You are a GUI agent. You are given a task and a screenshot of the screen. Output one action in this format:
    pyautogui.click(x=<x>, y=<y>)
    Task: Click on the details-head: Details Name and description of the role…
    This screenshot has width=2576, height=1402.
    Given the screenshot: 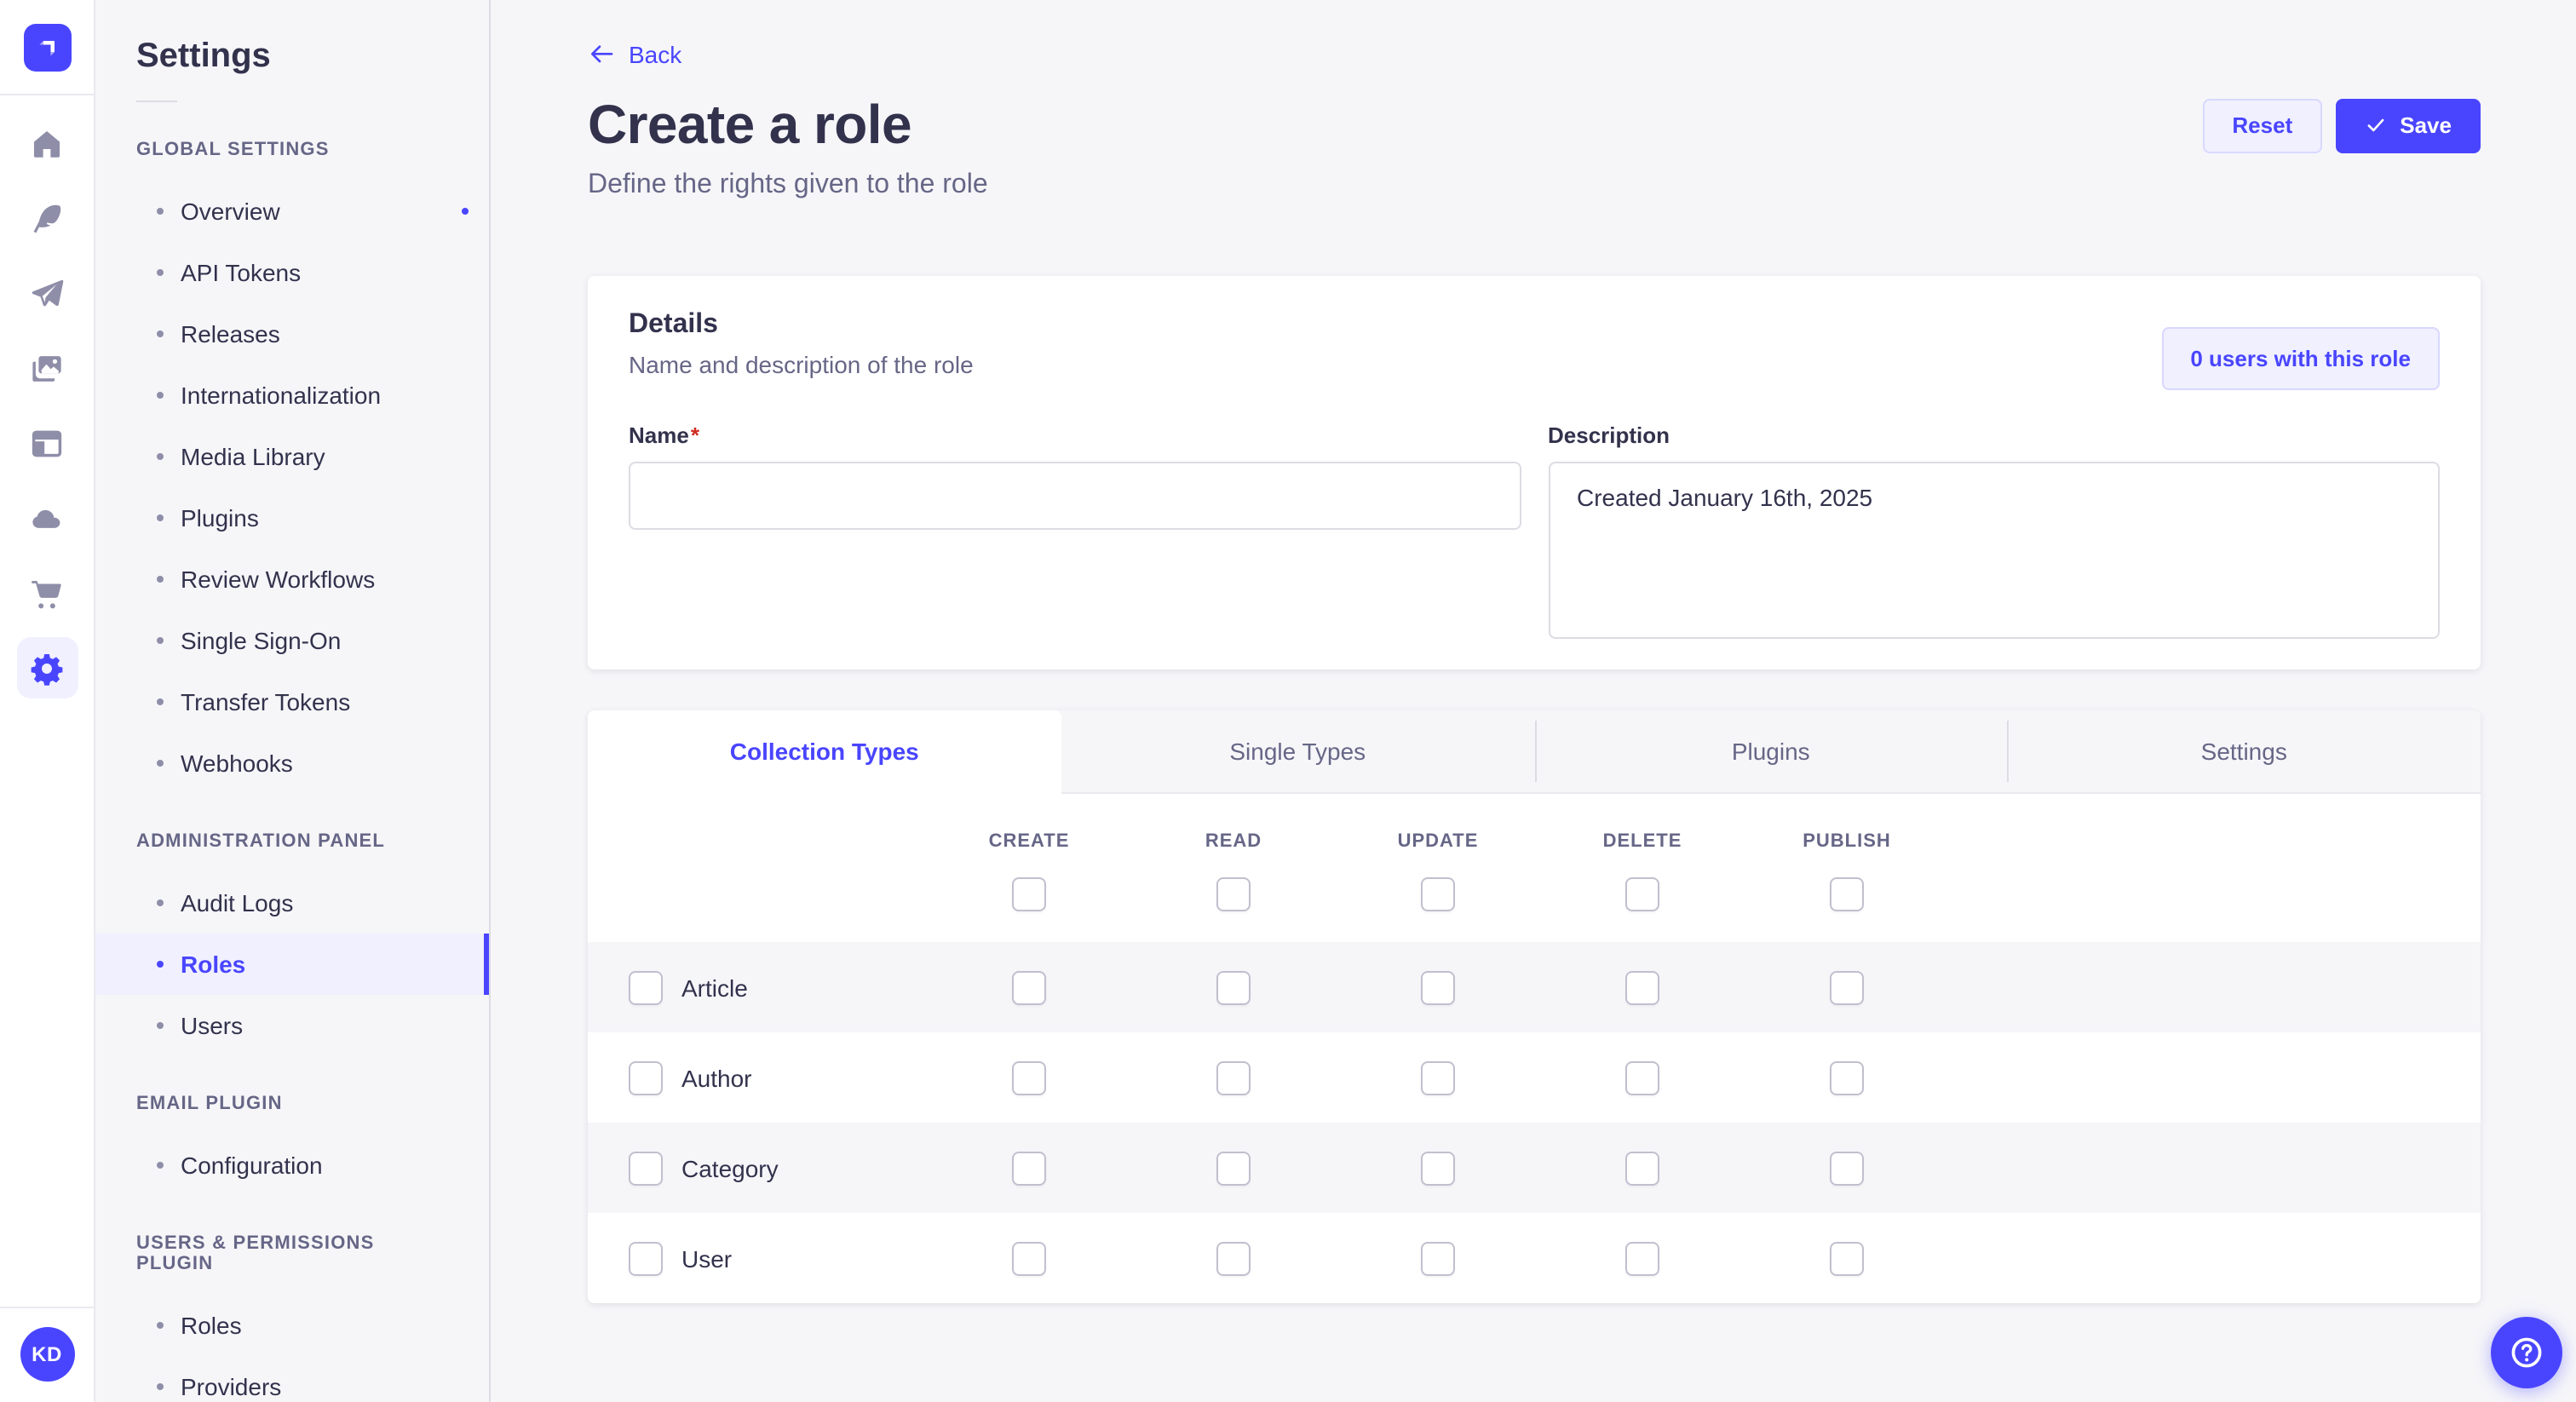 What is the action you would take?
    pyautogui.click(x=1535, y=350)
    